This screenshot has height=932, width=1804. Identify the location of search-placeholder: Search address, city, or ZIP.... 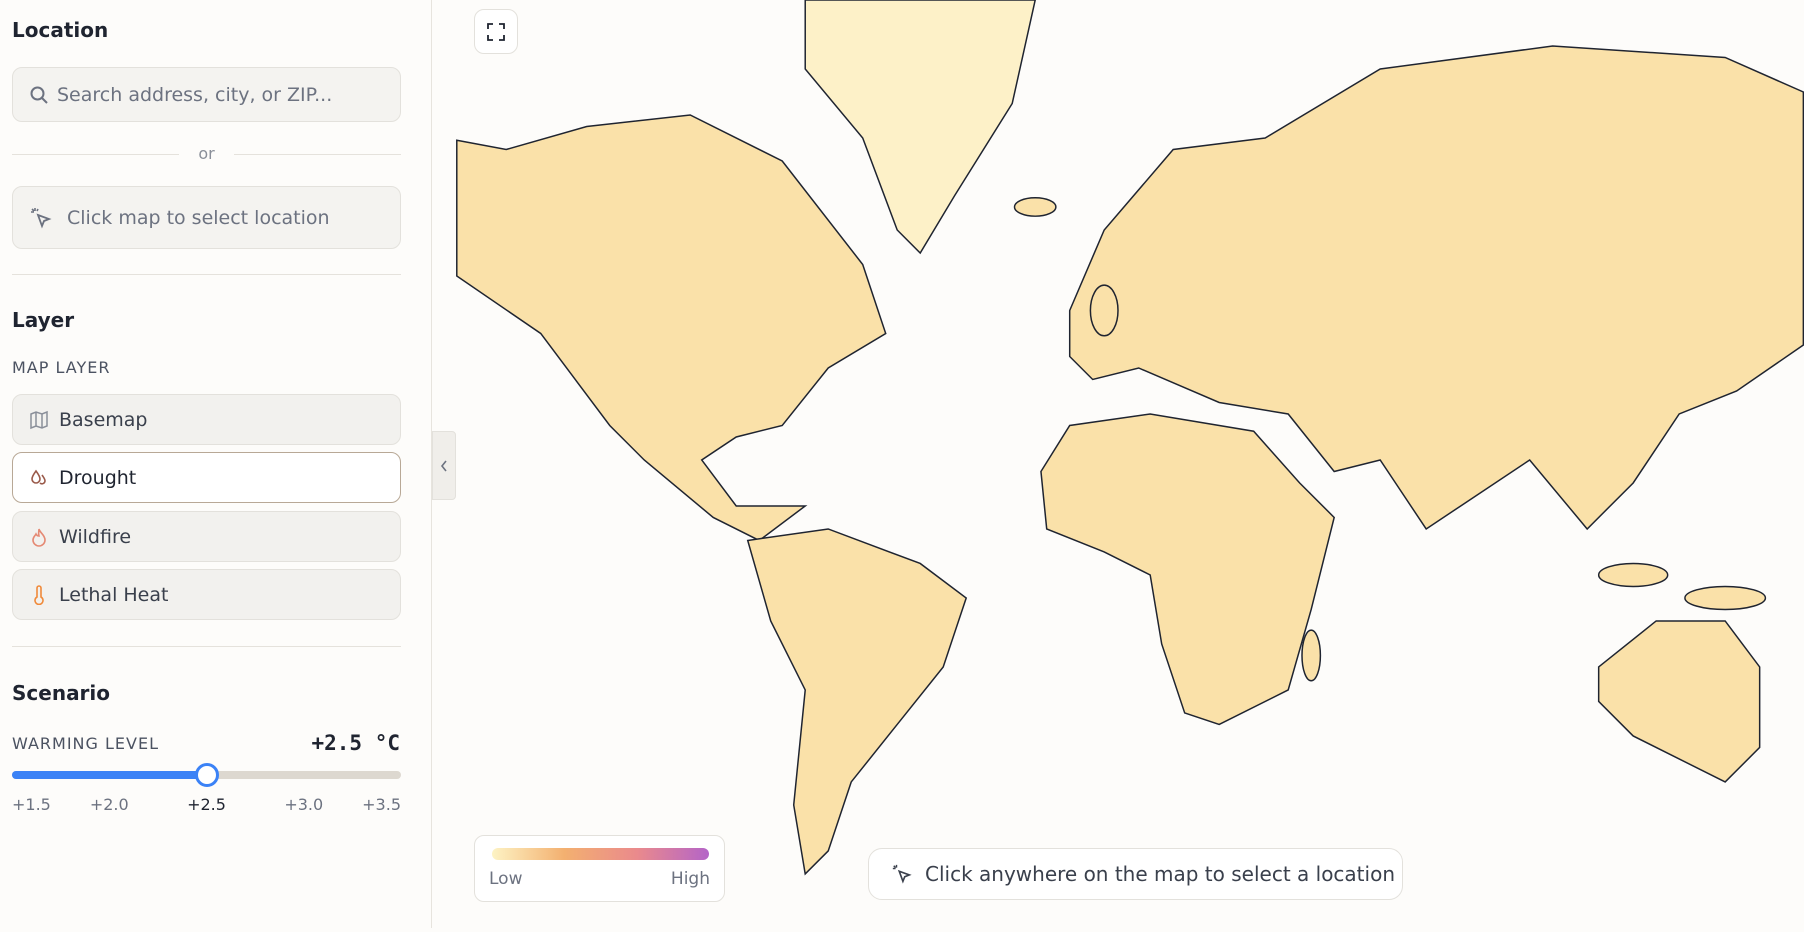
(195, 94).